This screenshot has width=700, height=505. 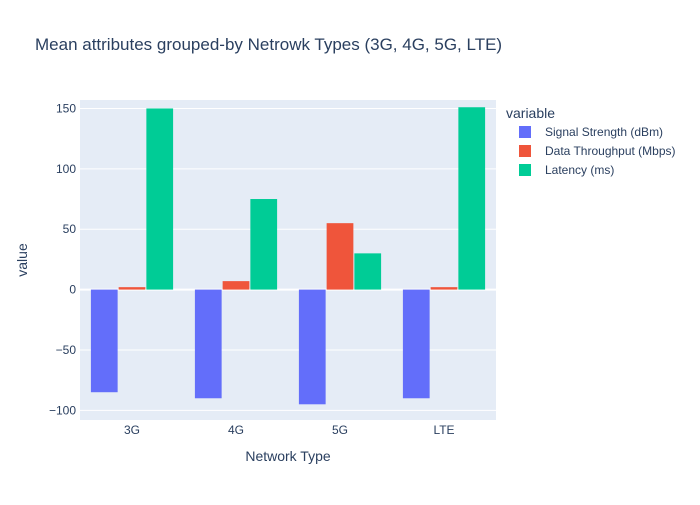 I want to click on y-tick-label: −100, so click(x=62, y=410).